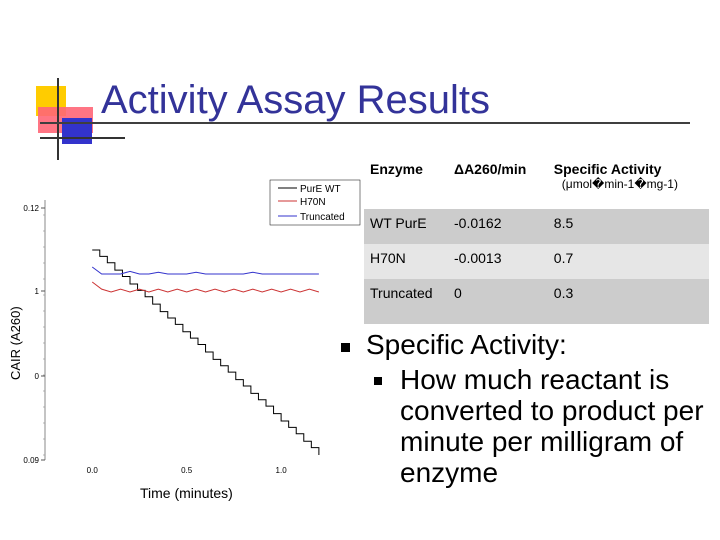 Image resolution: width=720 pixels, height=540 pixels. What do you see at coordinates (93, 470) in the screenshot?
I see `x-tick-label: 0.0` at bounding box center [93, 470].